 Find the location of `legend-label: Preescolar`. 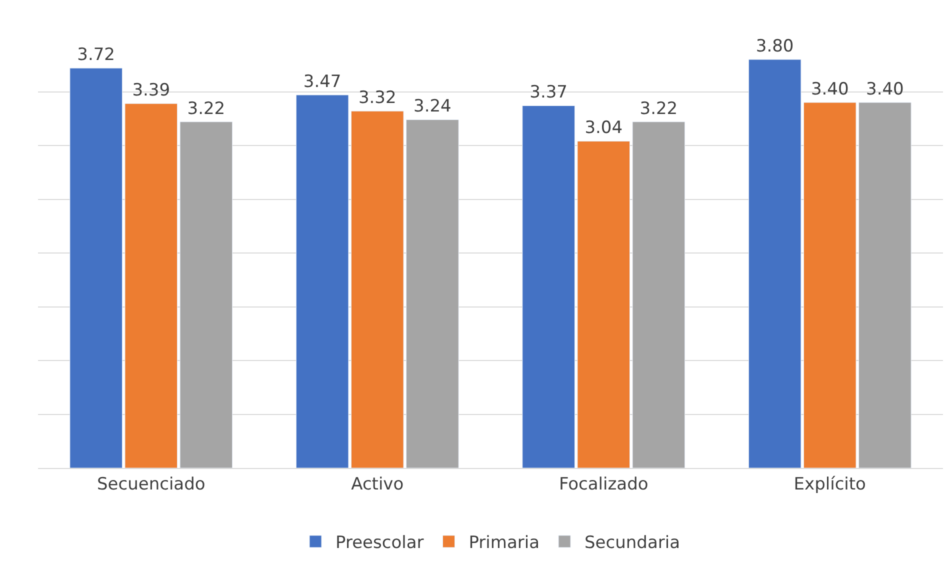

legend-label: Preescolar is located at coordinates (380, 543).